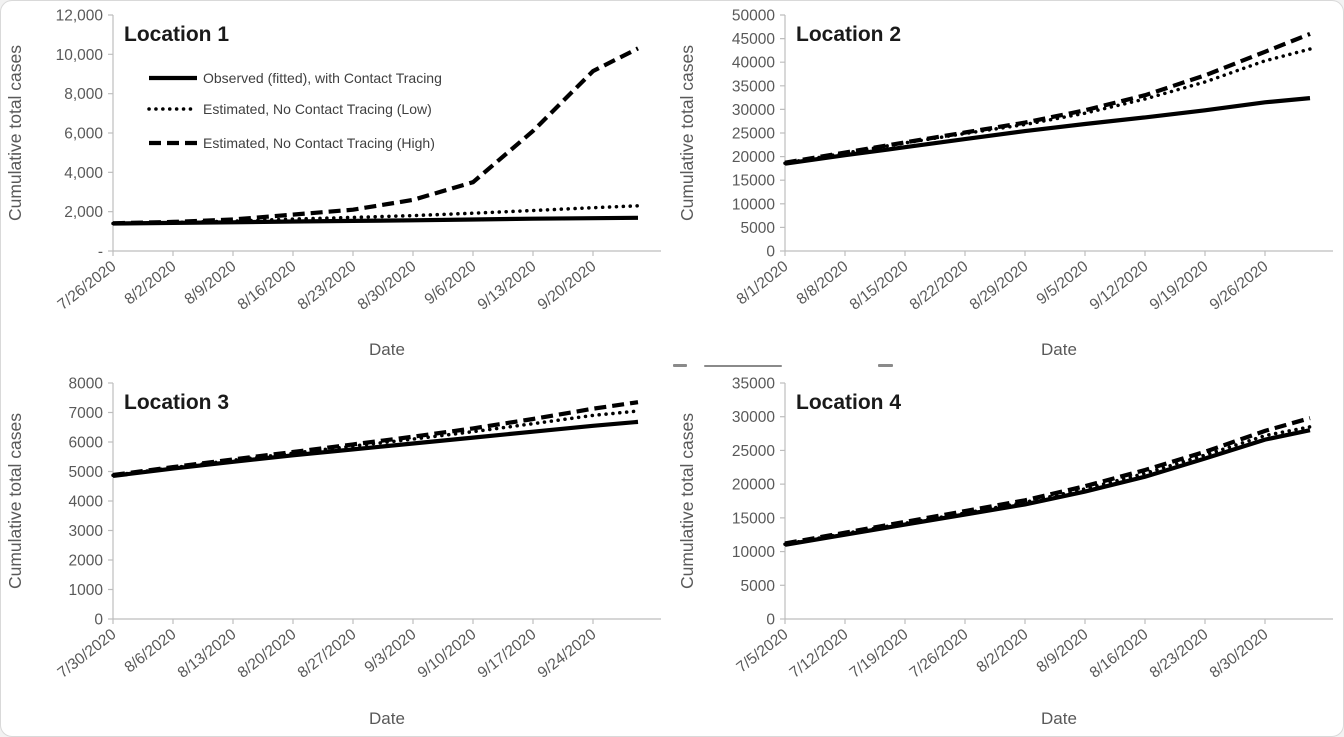  What do you see at coordinates (176, 34) in the screenshot?
I see `chart-title: Location 1` at bounding box center [176, 34].